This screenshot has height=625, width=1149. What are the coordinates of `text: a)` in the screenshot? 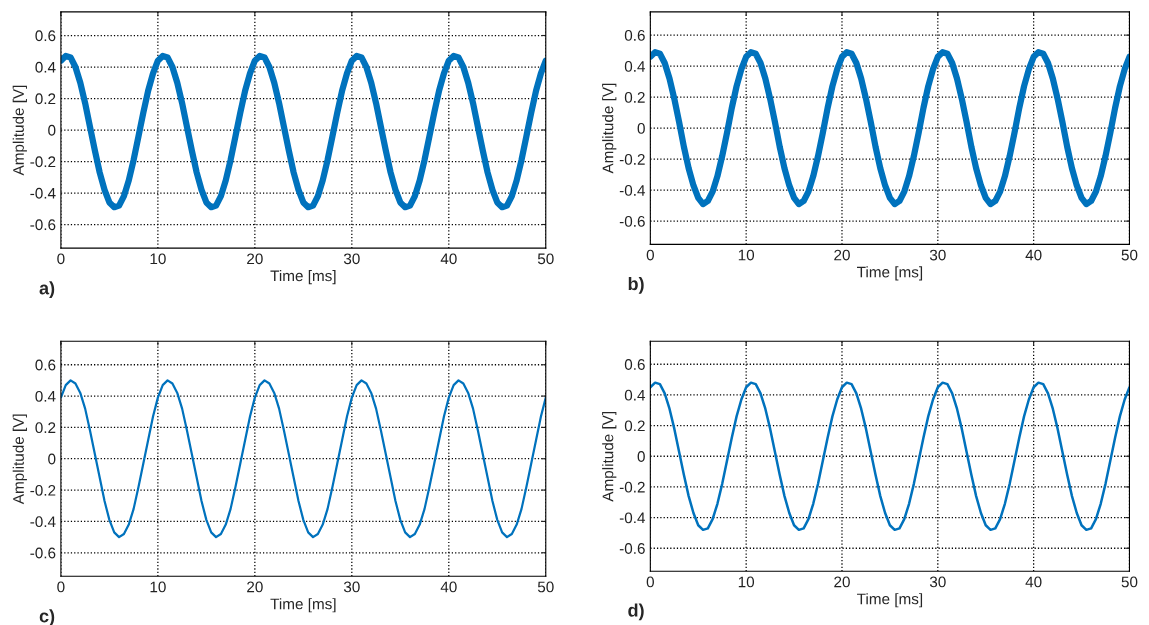 It's located at (47, 290).